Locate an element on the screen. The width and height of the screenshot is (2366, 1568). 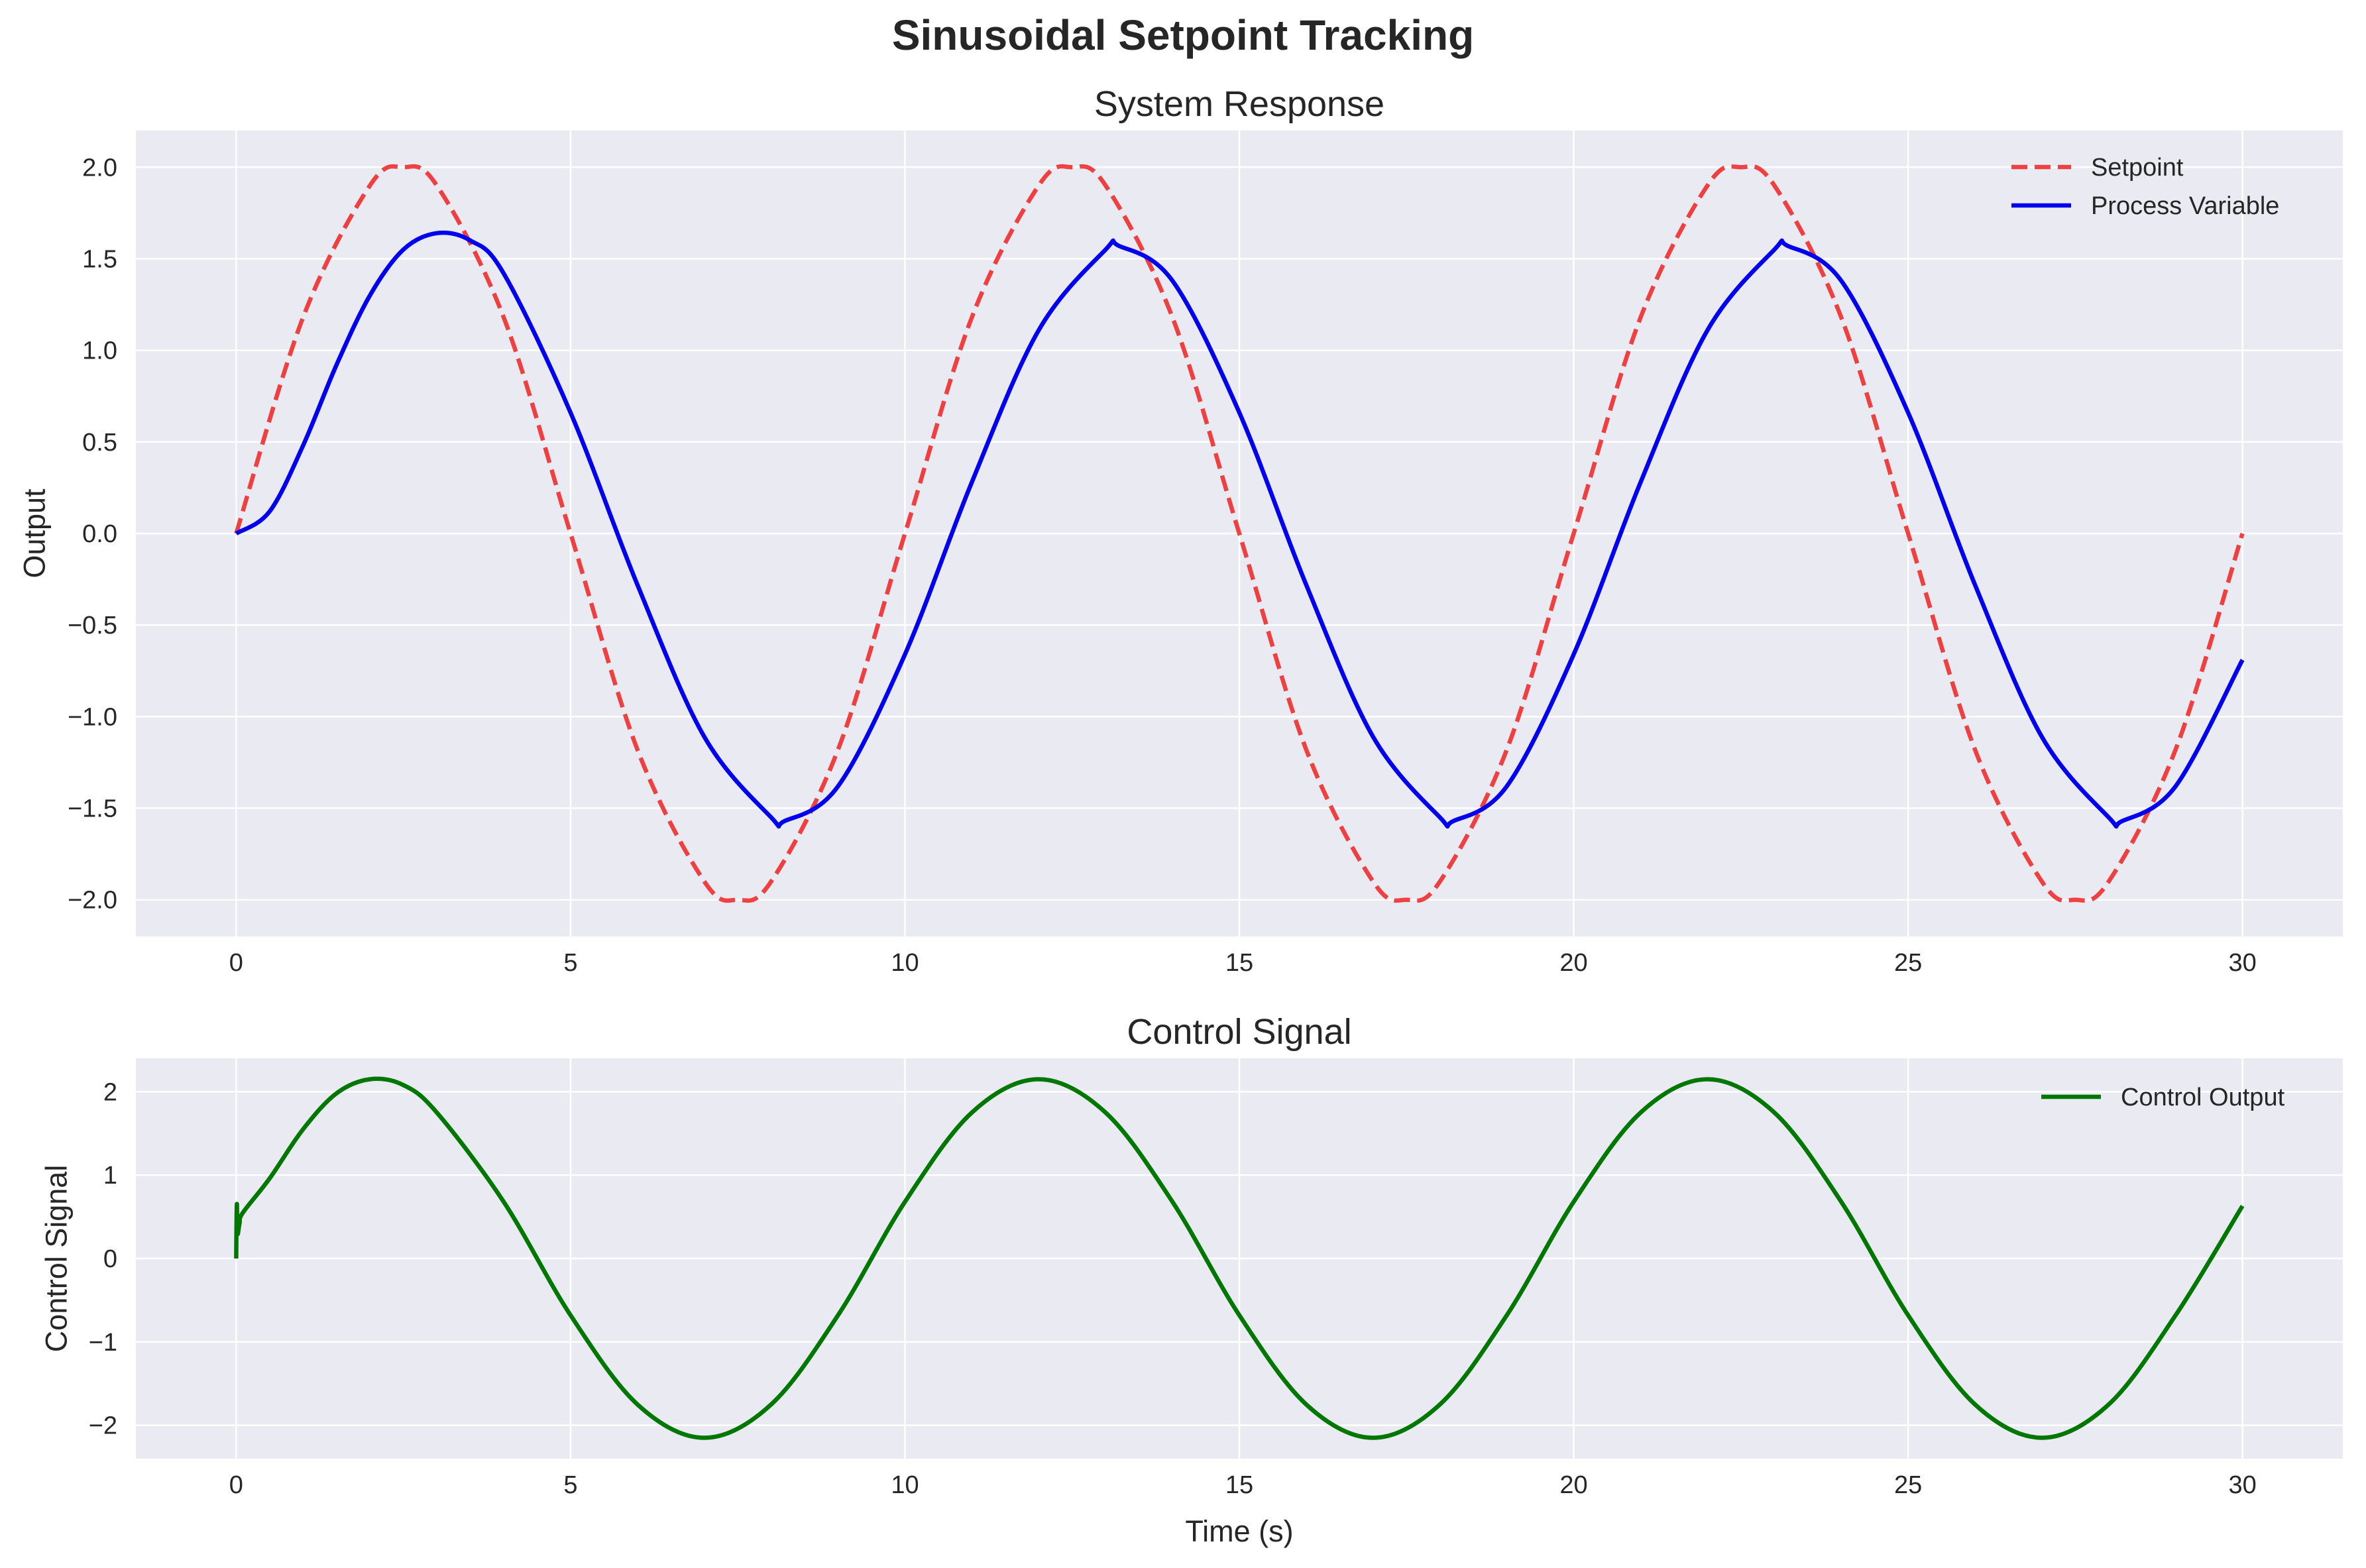
response-xtick-label: 25 is located at coordinates (1908, 963).